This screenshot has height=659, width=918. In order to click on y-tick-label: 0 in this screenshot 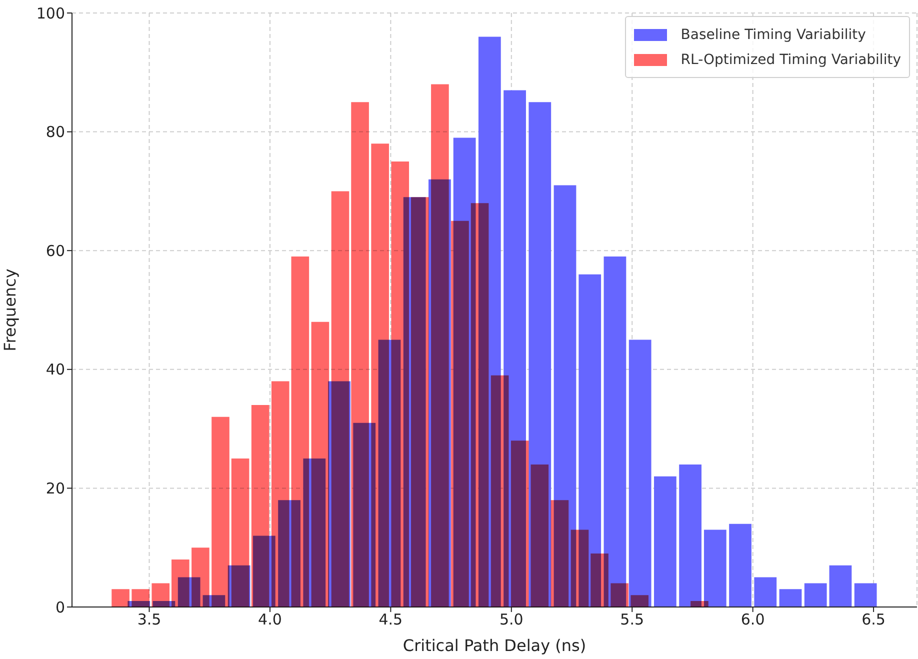, I will do `click(60, 607)`.